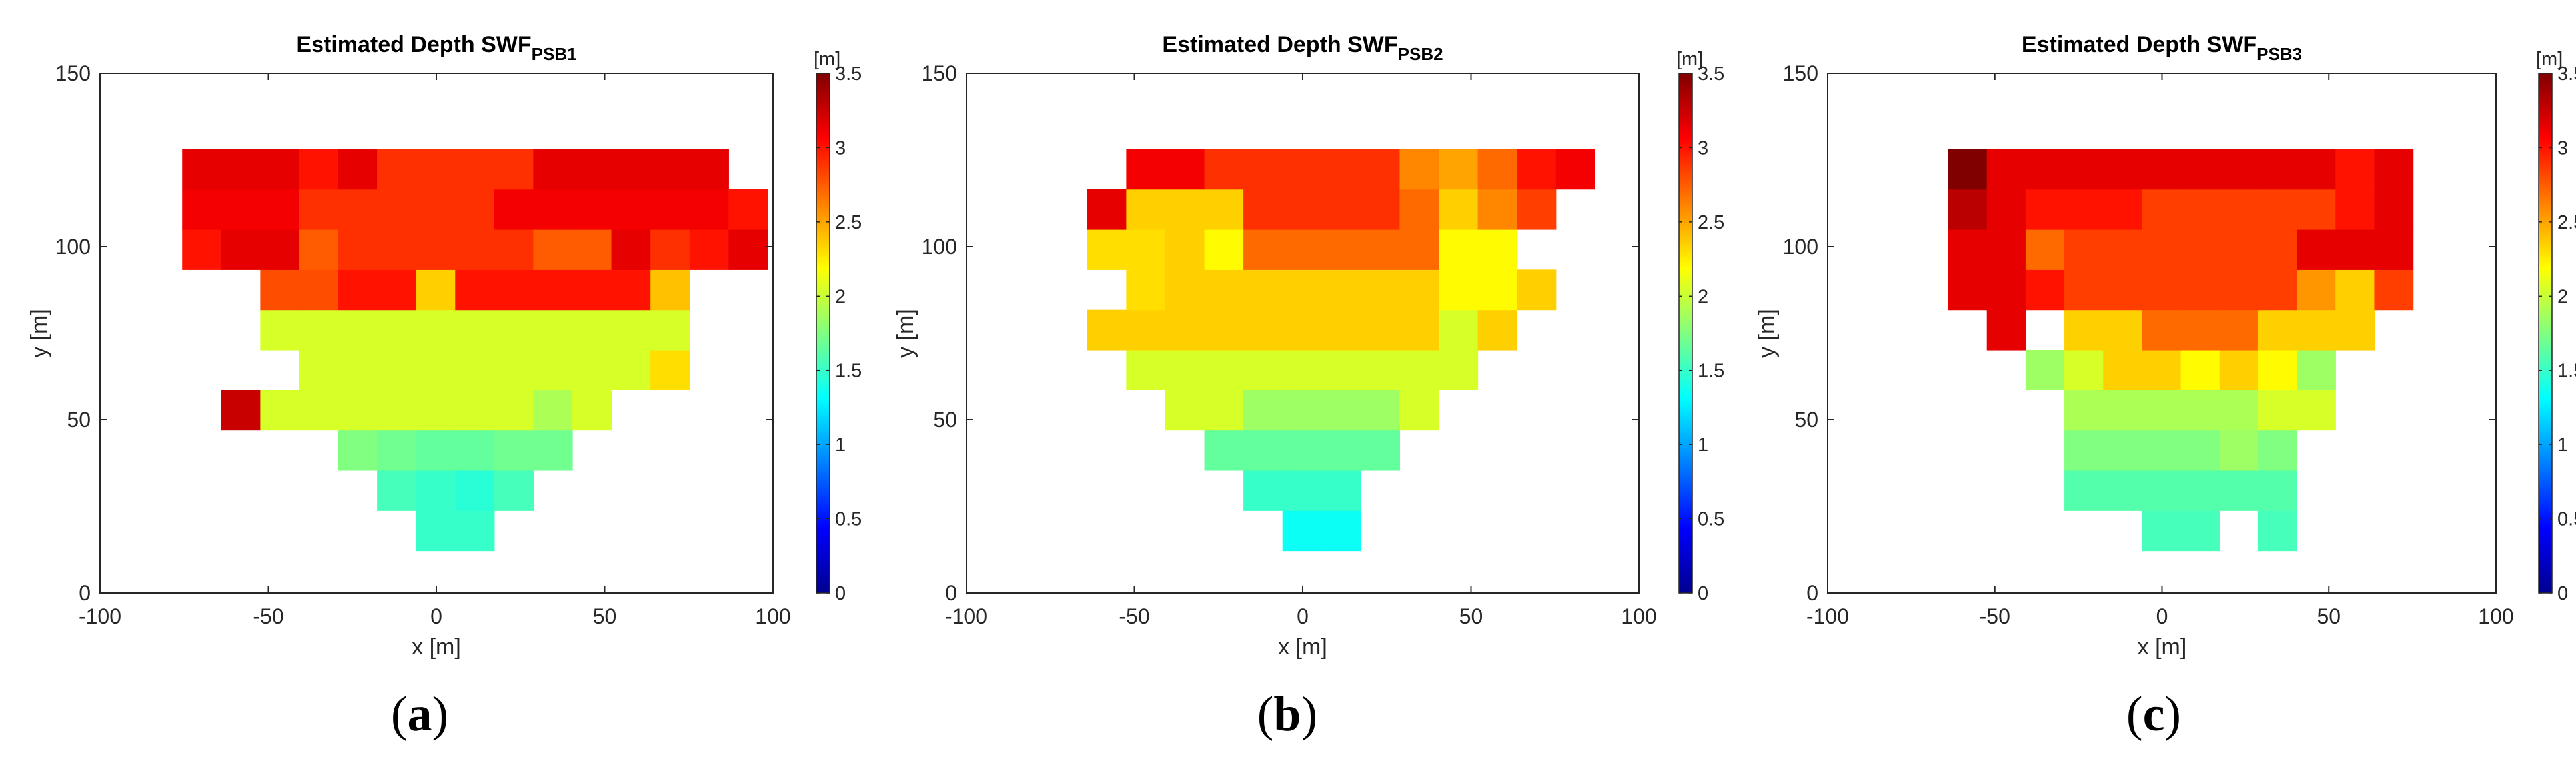 The image size is (2576, 761). I want to click on heatmap-cells, so click(2181, 351).